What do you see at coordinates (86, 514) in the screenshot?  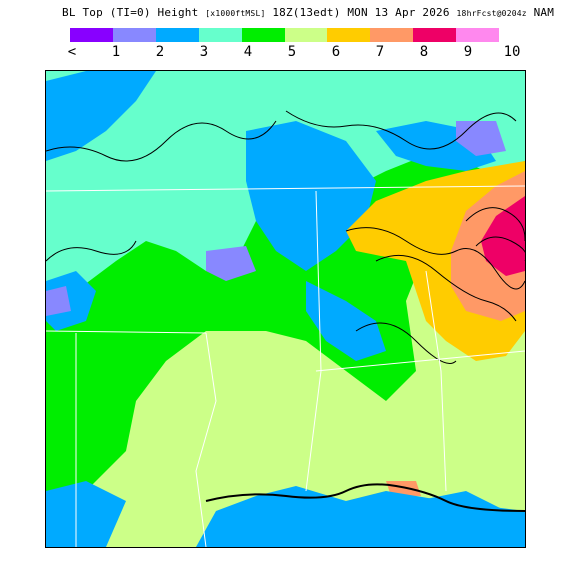 I see `field-blue-2f` at bounding box center [86, 514].